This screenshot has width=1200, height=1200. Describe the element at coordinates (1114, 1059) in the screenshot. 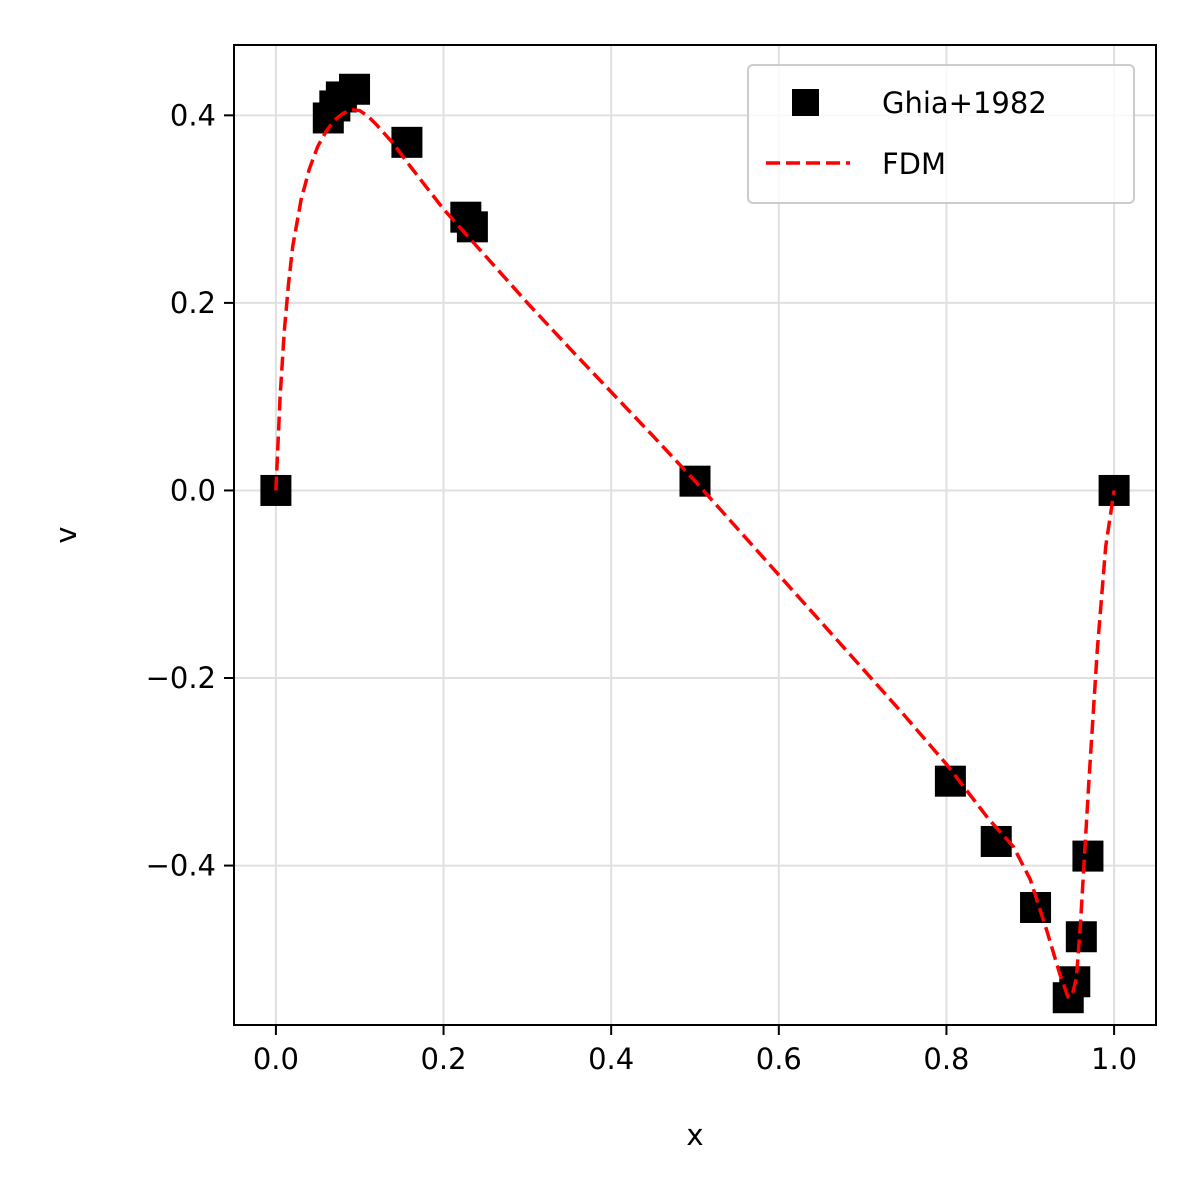

I see `x-tick-label: 1.0` at that location.